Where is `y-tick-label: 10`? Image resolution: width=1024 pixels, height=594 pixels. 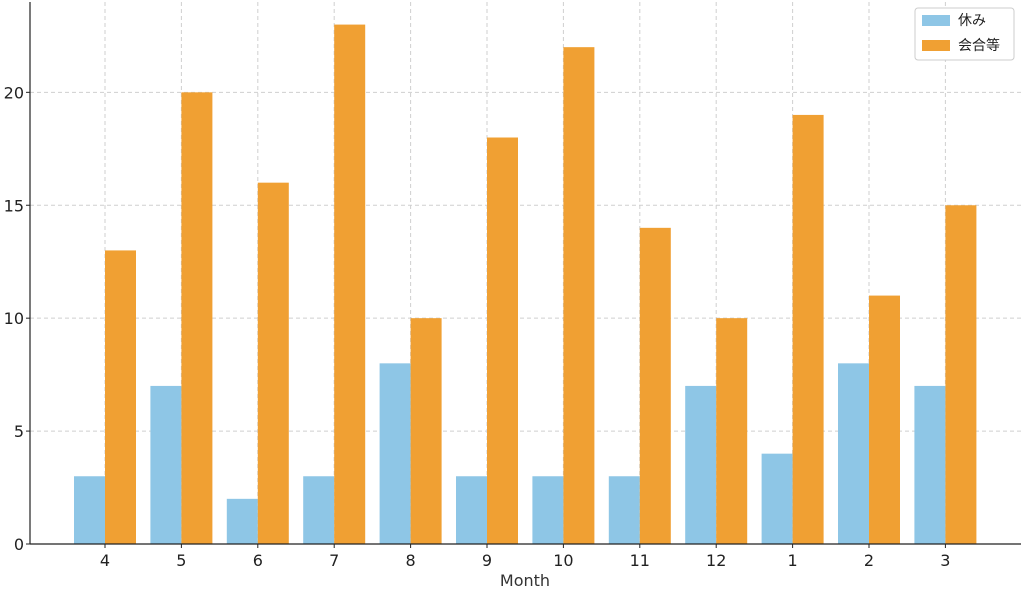 y-tick-label: 10 is located at coordinates (14, 318).